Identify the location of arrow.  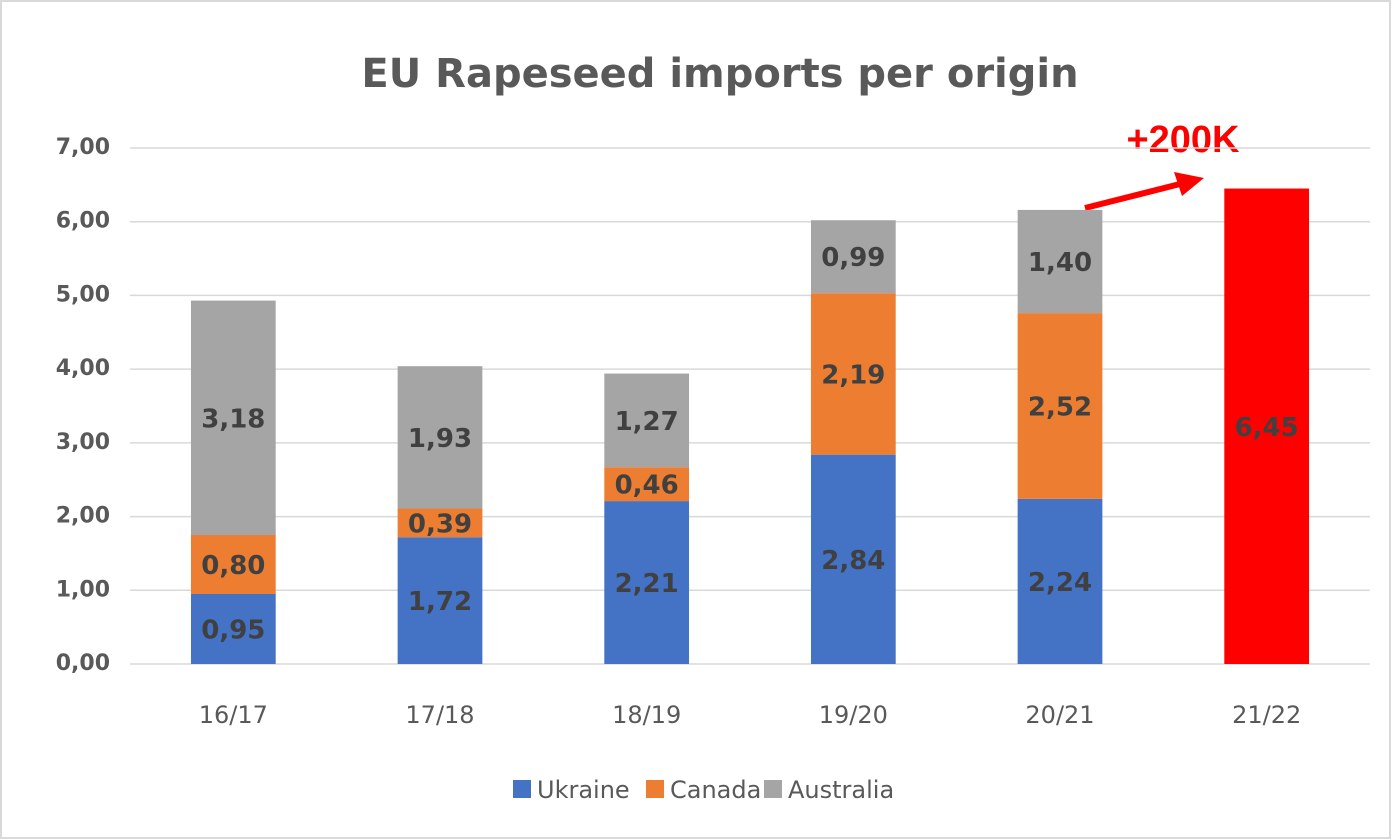
(1144, 191).